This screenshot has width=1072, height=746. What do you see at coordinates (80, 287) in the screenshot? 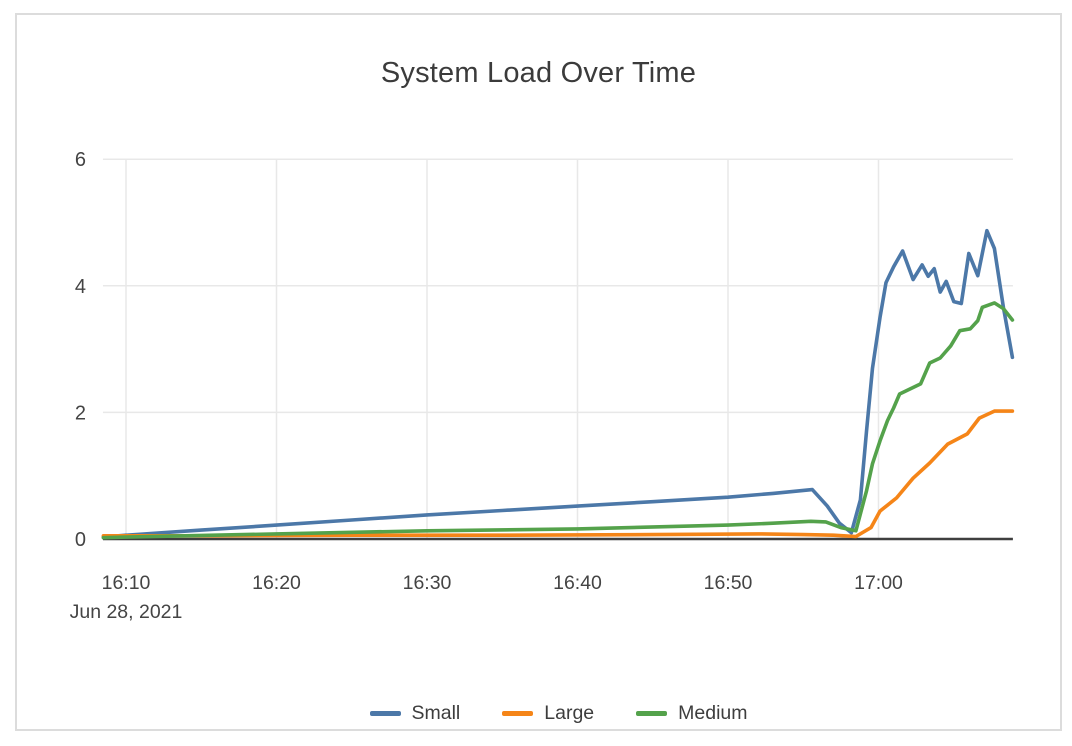
I see `y-tick-label: 4` at bounding box center [80, 287].